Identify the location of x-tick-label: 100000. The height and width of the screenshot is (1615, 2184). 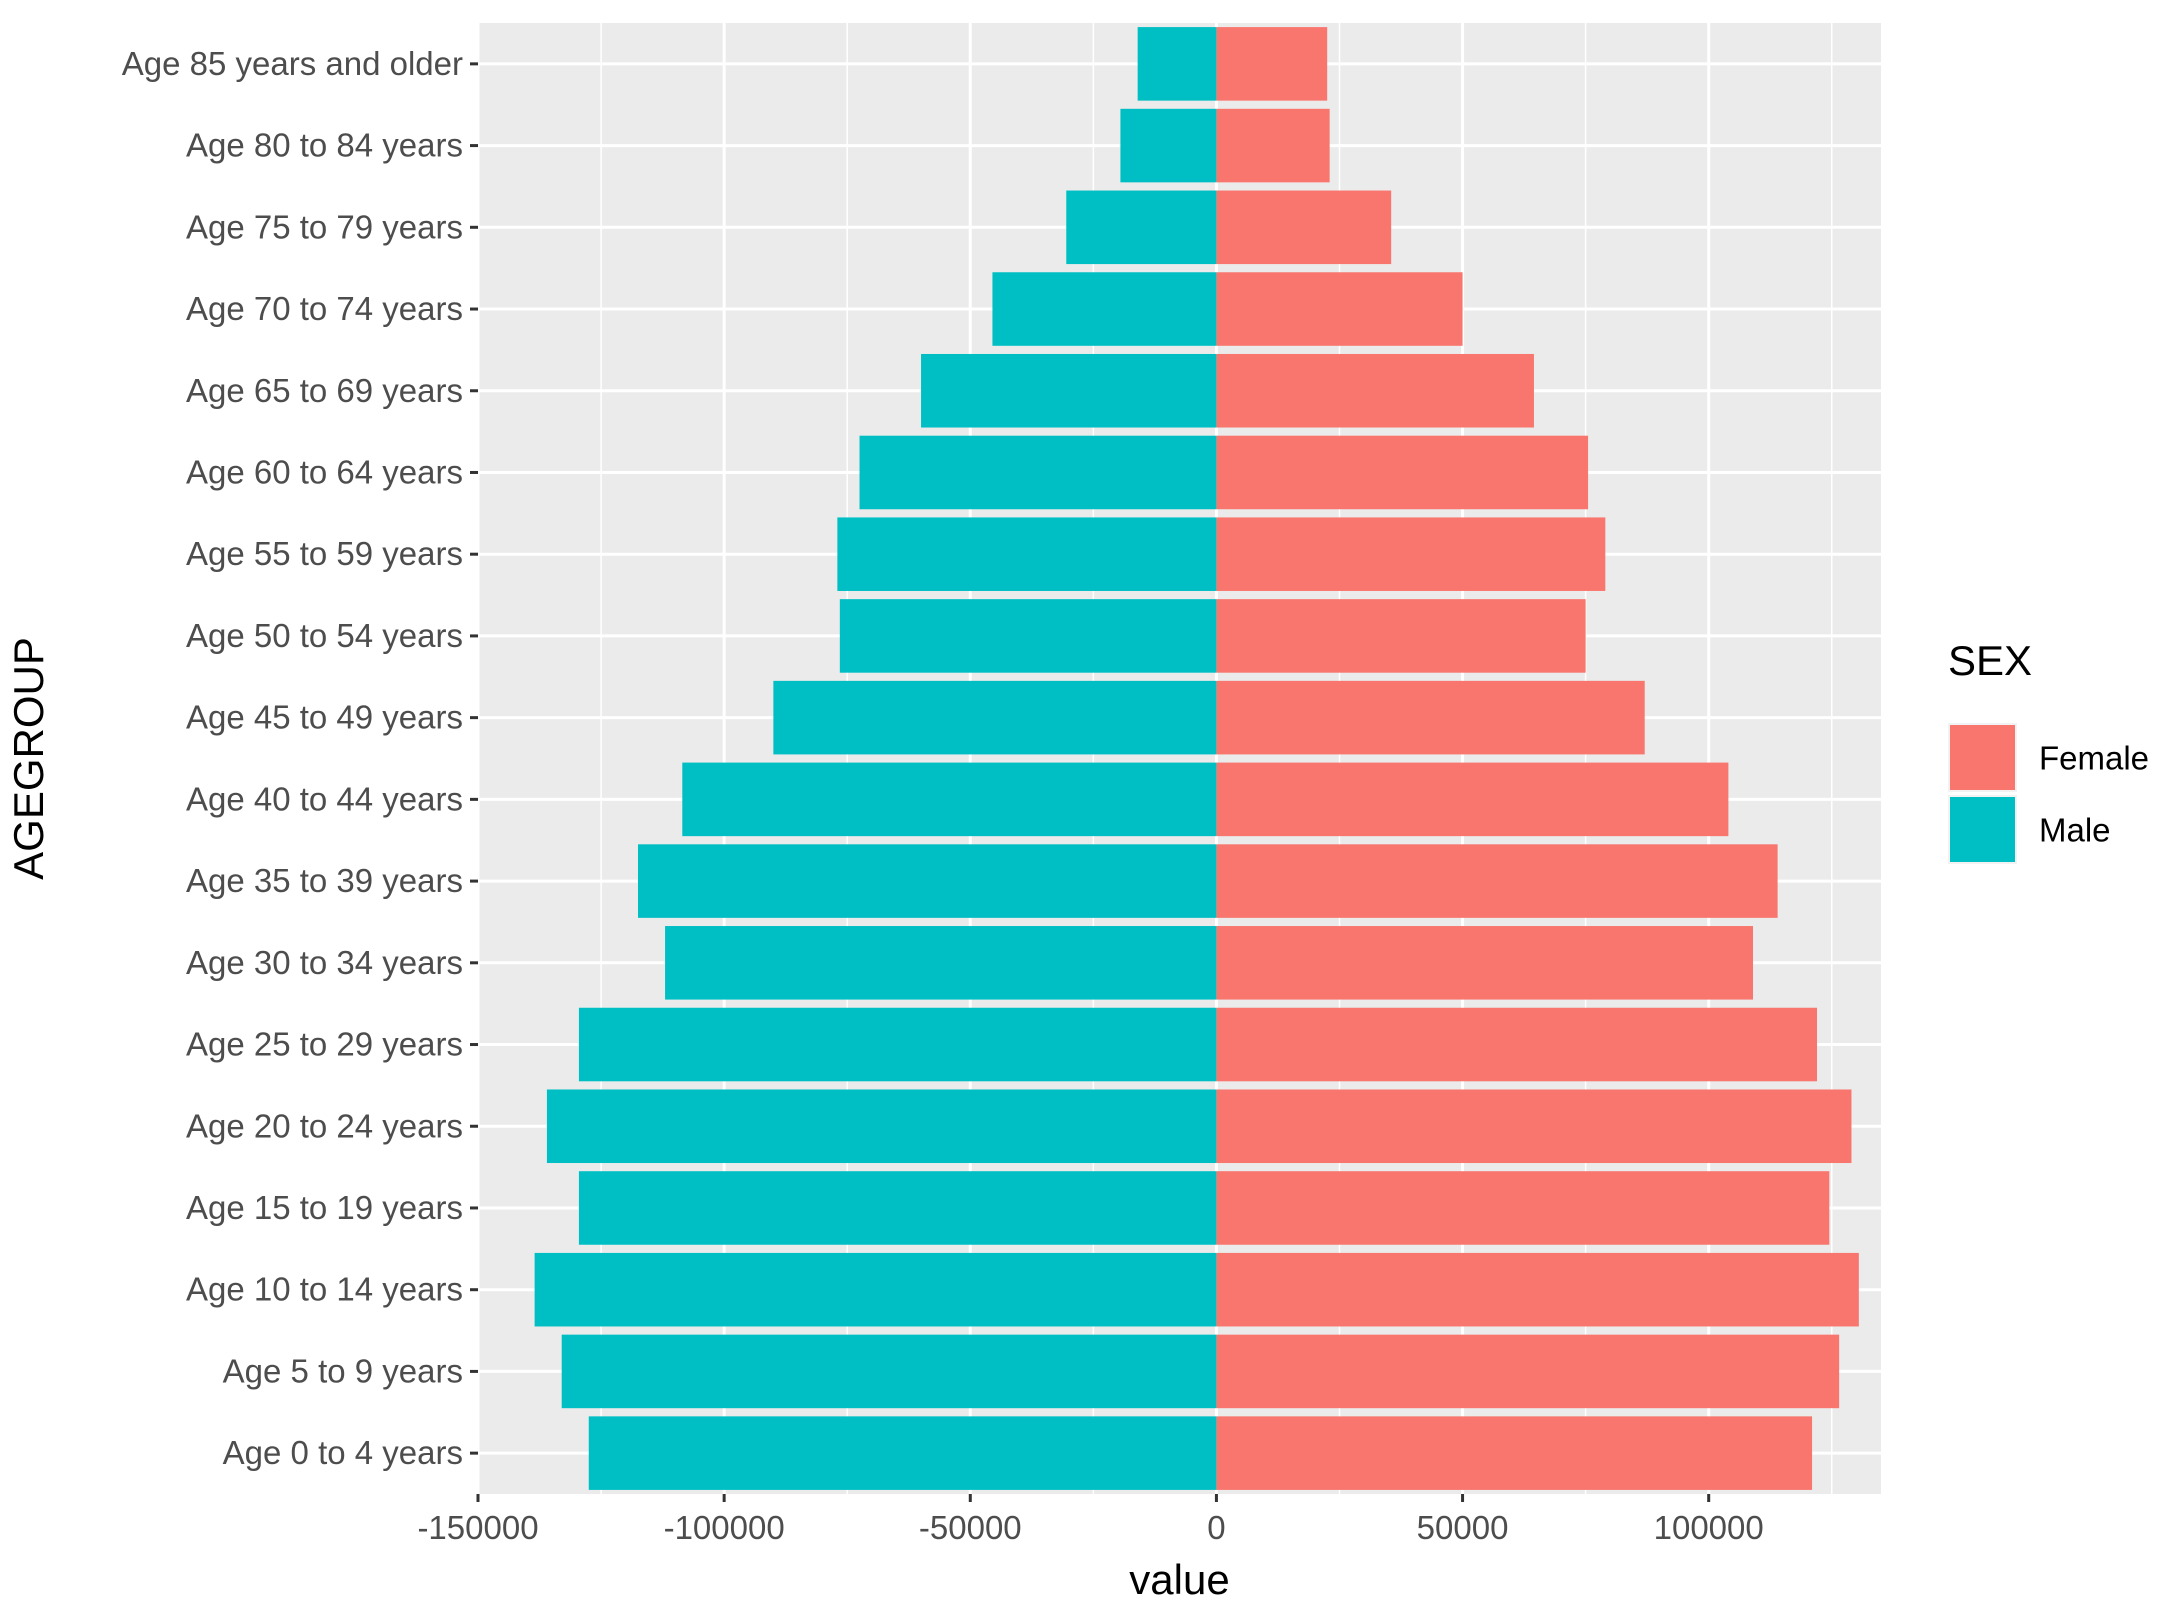
(1709, 1527).